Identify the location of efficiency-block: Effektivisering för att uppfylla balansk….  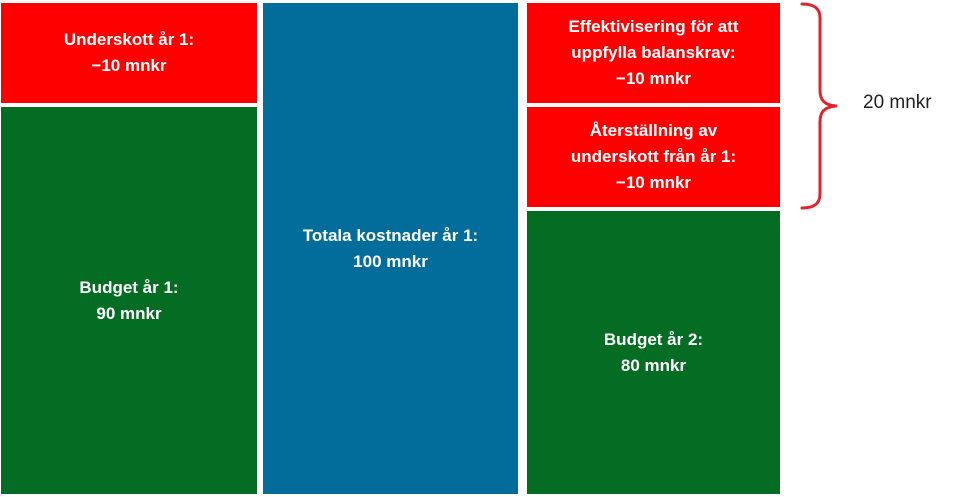
(653, 53).